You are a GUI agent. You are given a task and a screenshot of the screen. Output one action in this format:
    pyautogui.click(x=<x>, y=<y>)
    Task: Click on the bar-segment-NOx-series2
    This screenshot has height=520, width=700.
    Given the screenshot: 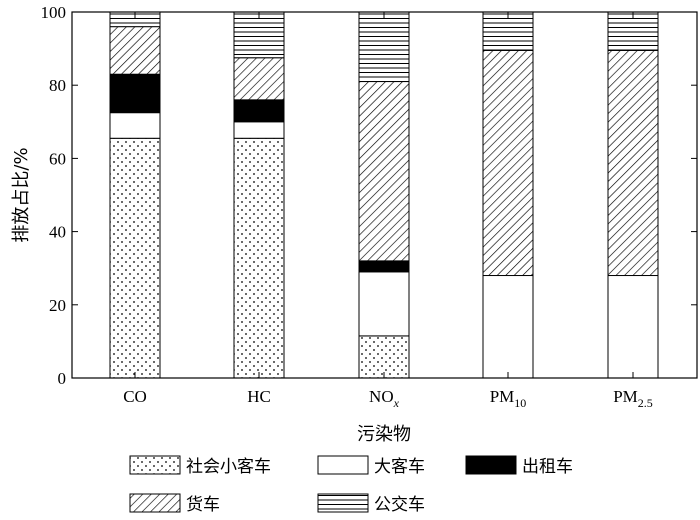 What is the action you would take?
    pyautogui.click(x=384, y=304)
    